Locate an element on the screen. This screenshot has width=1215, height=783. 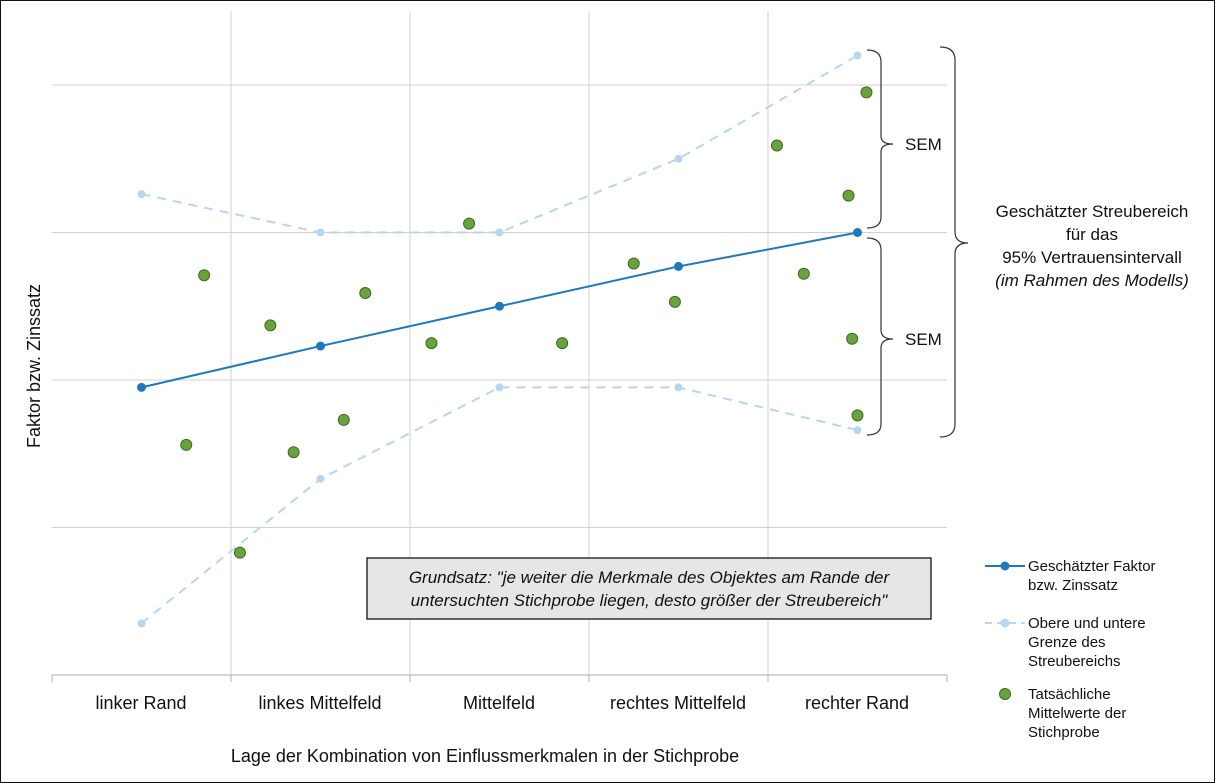
axis-layer is located at coordinates (499, 678).